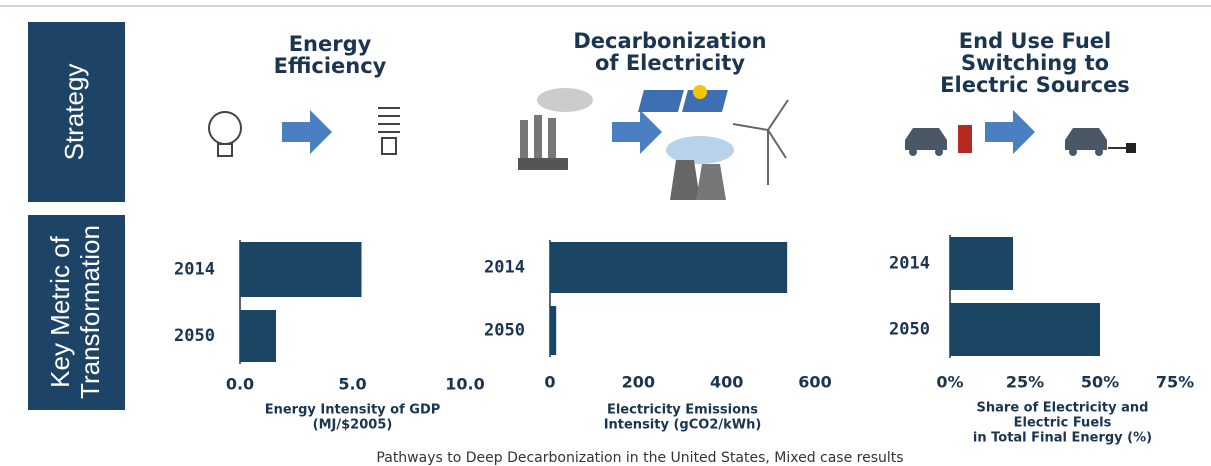  Describe the element at coordinates (353, 410) in the screenshot. I see `x-axis-label: Energy Intensity of GDP` at that location.